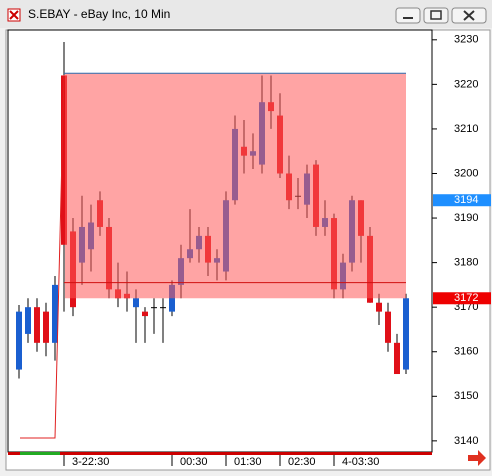 This screenshot has height=476, width=492. Describe the element at coordinates (14, 15) in the screenshot. I see `app-icon-glyph` at that location.